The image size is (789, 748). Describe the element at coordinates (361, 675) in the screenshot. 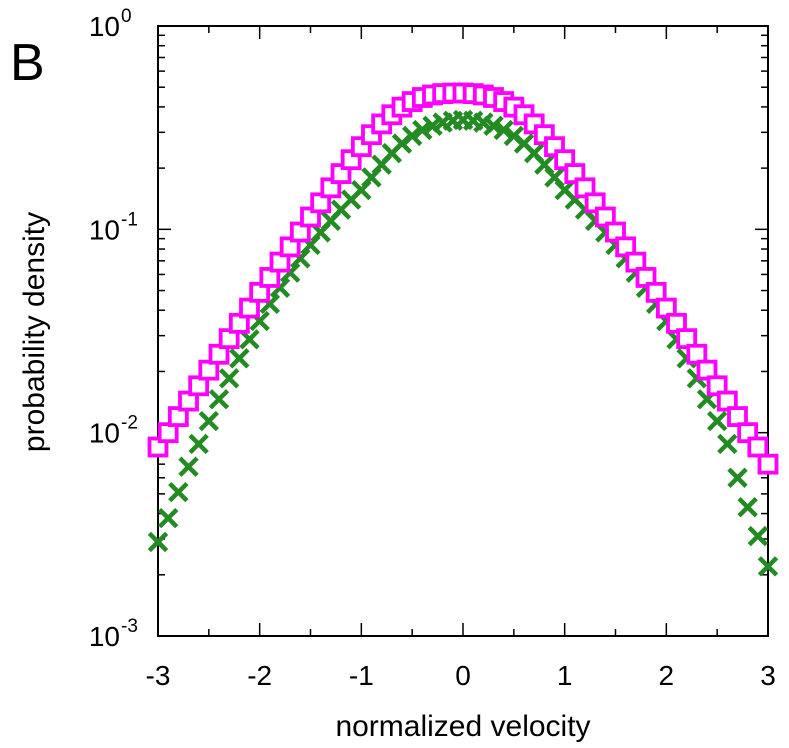

I see `x-tick-label: -1` at that location.